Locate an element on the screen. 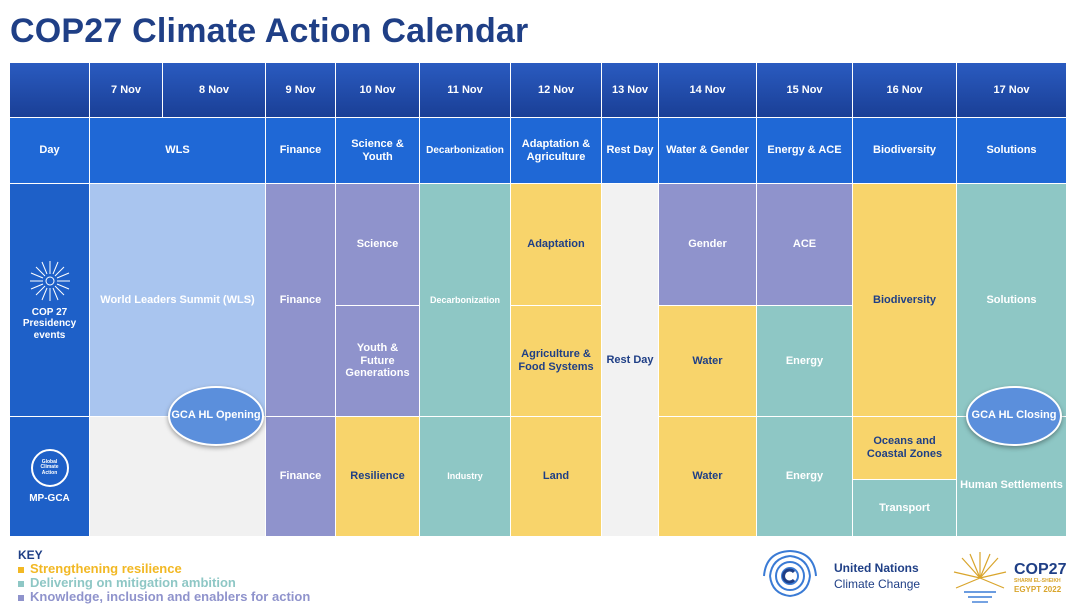  cell-youth: Youth & Future Generations is located at coordinates (378, 361).